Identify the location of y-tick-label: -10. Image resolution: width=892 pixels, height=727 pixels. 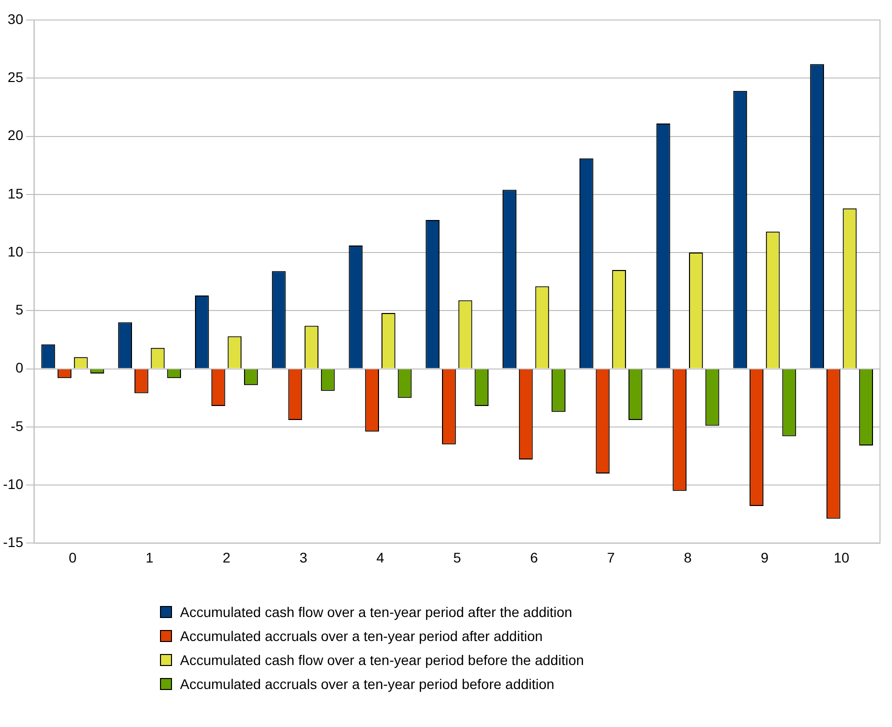
(13, 484).